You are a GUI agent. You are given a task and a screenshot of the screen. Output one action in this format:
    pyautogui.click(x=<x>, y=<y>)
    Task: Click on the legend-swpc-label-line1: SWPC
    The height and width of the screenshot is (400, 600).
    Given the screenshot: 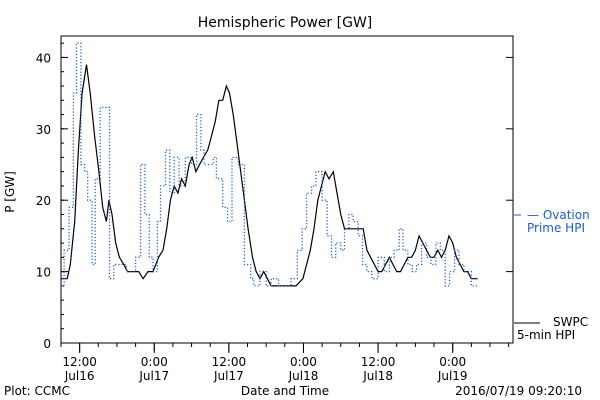 What is the action you would take?
    pyautogui.click(x=570, y=322)
    